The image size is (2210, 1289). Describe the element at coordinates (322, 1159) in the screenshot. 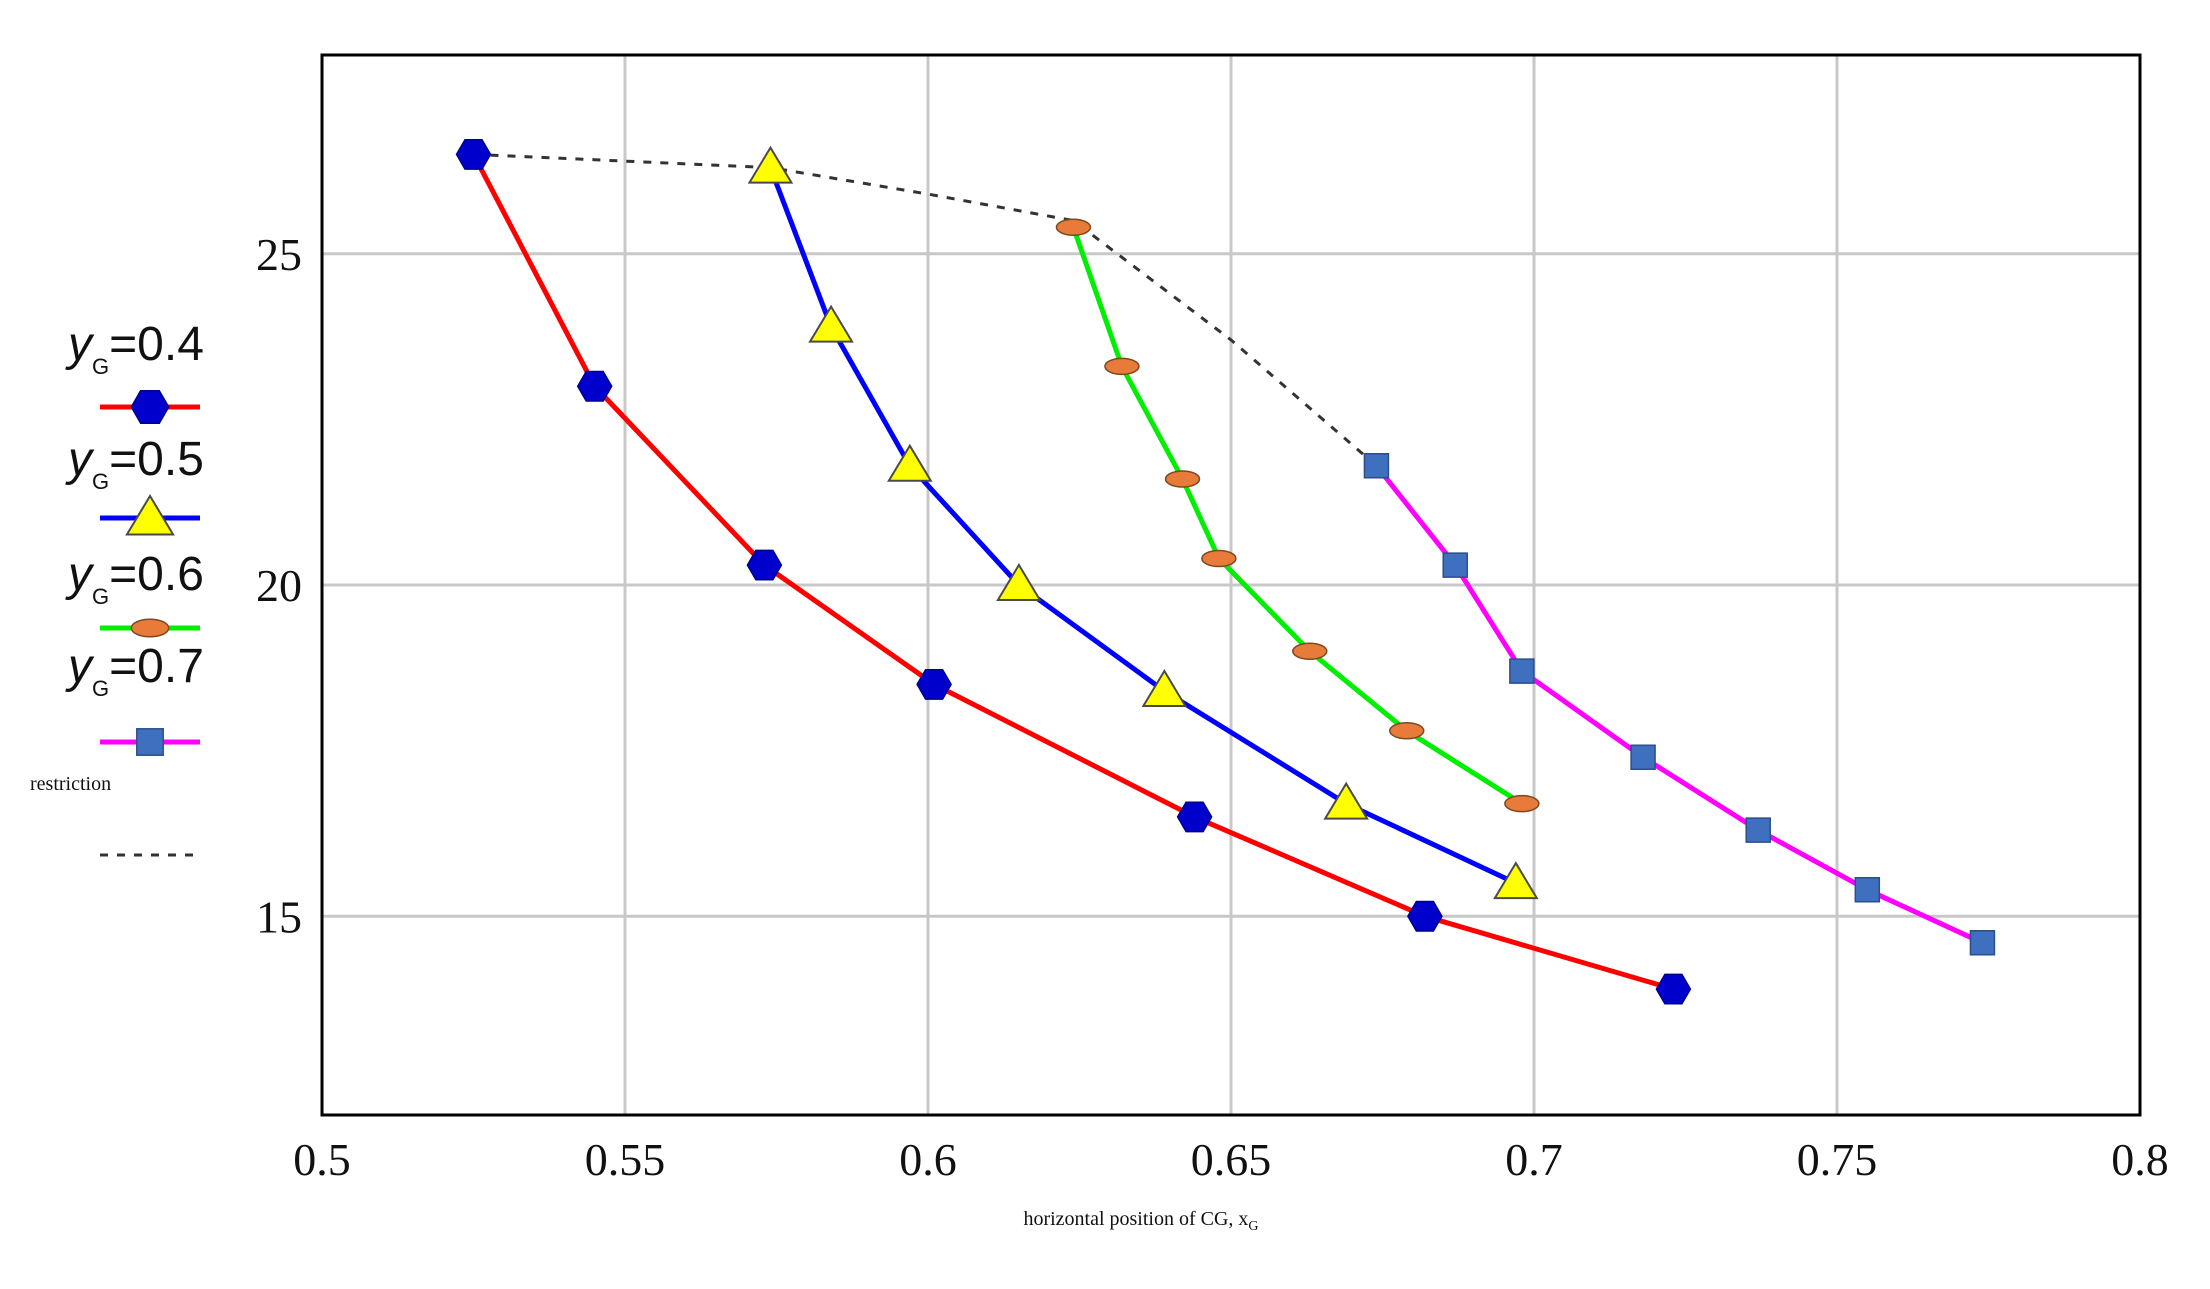

I see `x-tick-label: 0.5` at that location.